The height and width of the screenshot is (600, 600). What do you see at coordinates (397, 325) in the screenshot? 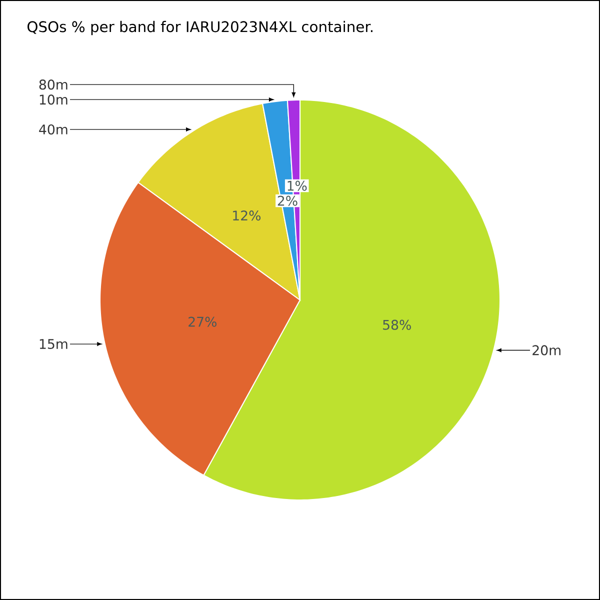
I see `data-label: 58%` at bounding box center [397, 325].